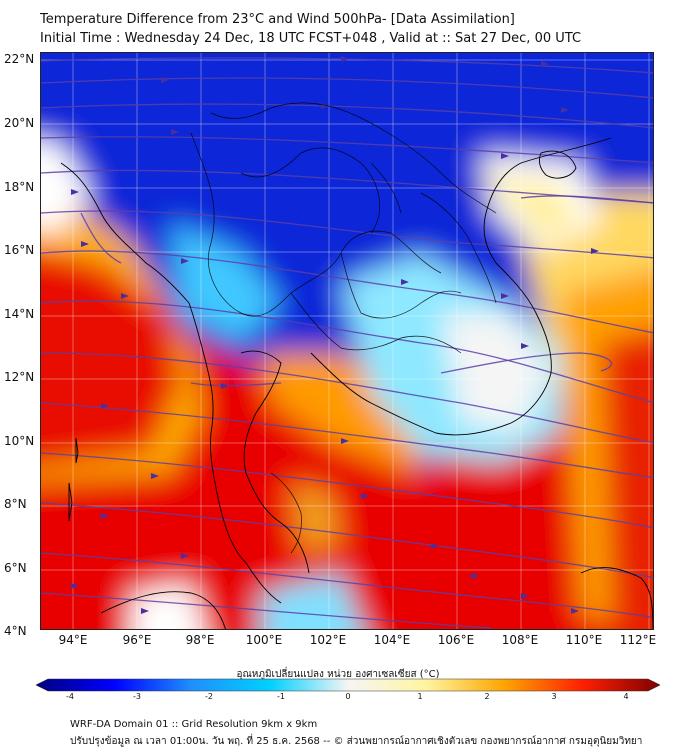 The height and width of the screenshot is (756, 676). Describe the element at coordinates (19, 250) in the screenshot. I see `lat-label: 16°N` at that location.